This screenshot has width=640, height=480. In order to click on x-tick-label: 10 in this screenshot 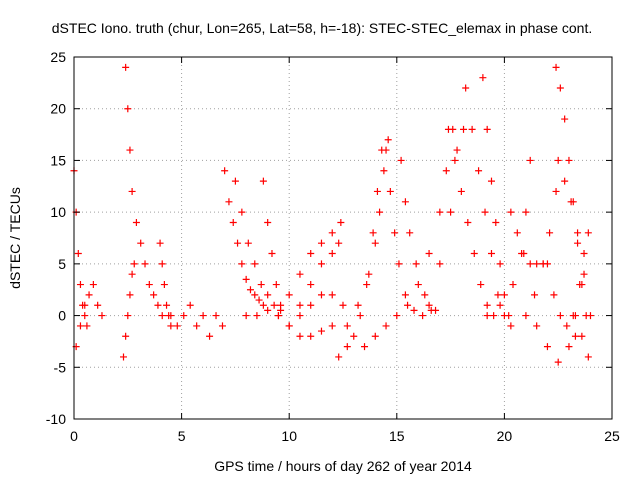, I will do `click(289, 436)`.